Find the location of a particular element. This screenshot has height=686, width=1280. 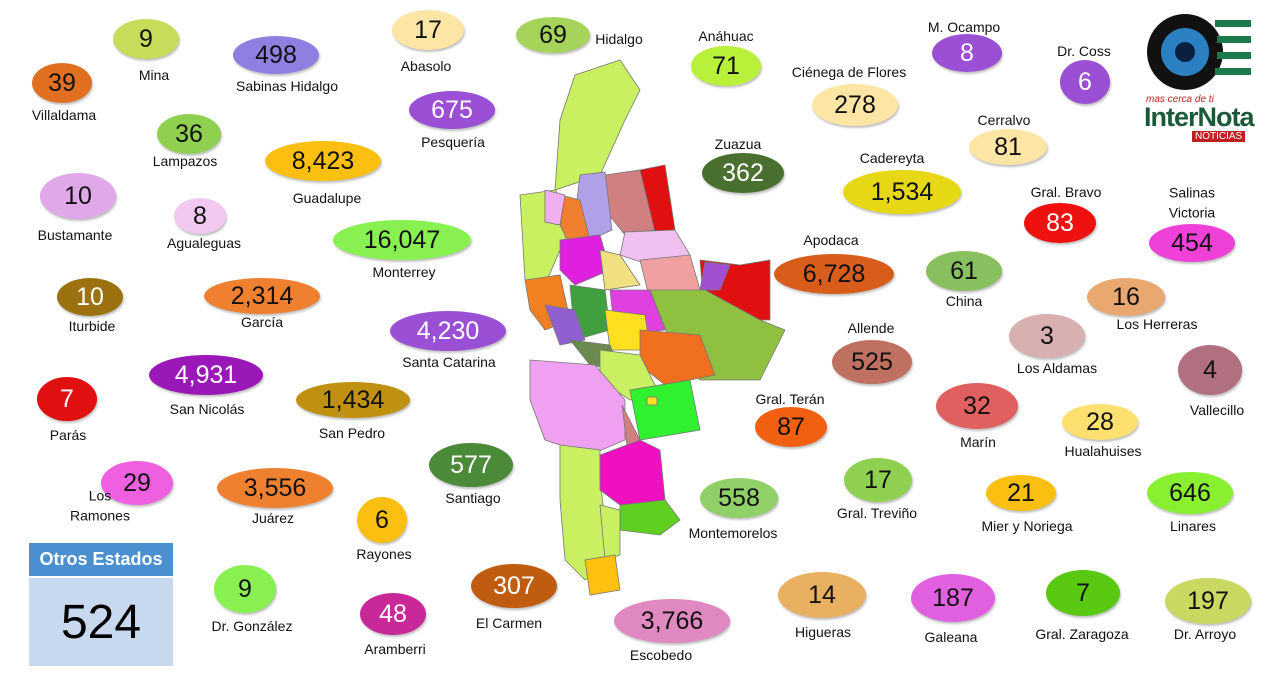

municipality-name: Cadereyta is located at coordinates (892, 157).